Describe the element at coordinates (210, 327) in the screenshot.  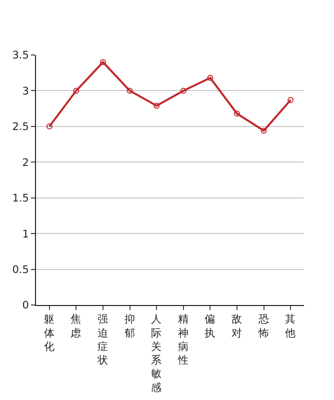
I see `x-tick-label: 偏执` at that location.